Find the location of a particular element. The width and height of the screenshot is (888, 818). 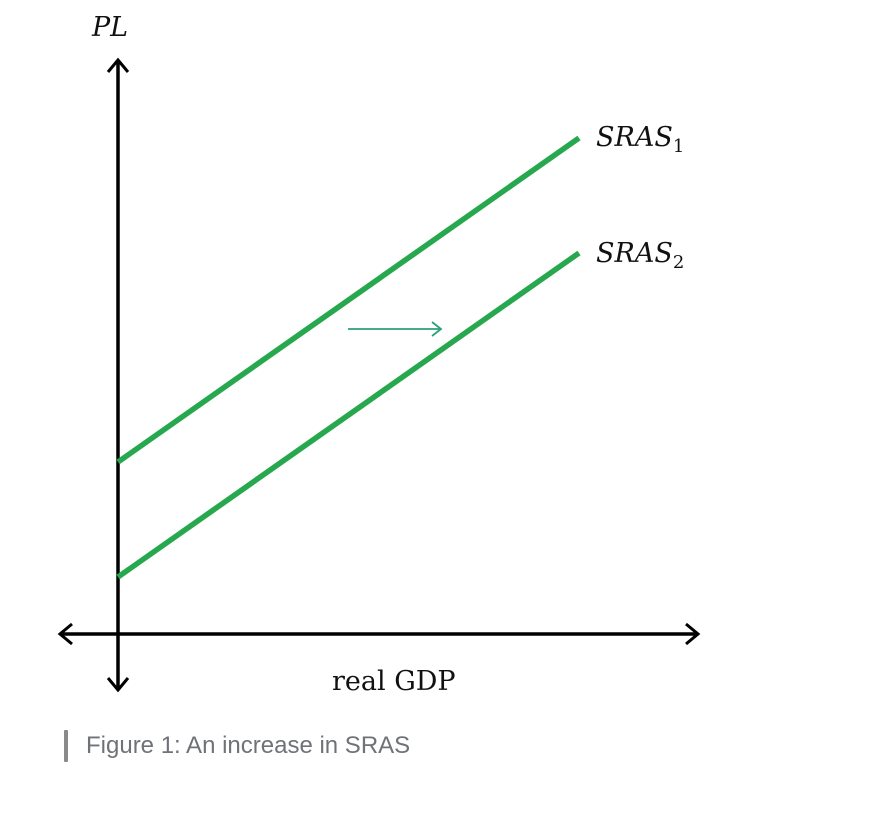

caption-text: Figure 1: An increase in SRAS is located at coordinates (248, 745).